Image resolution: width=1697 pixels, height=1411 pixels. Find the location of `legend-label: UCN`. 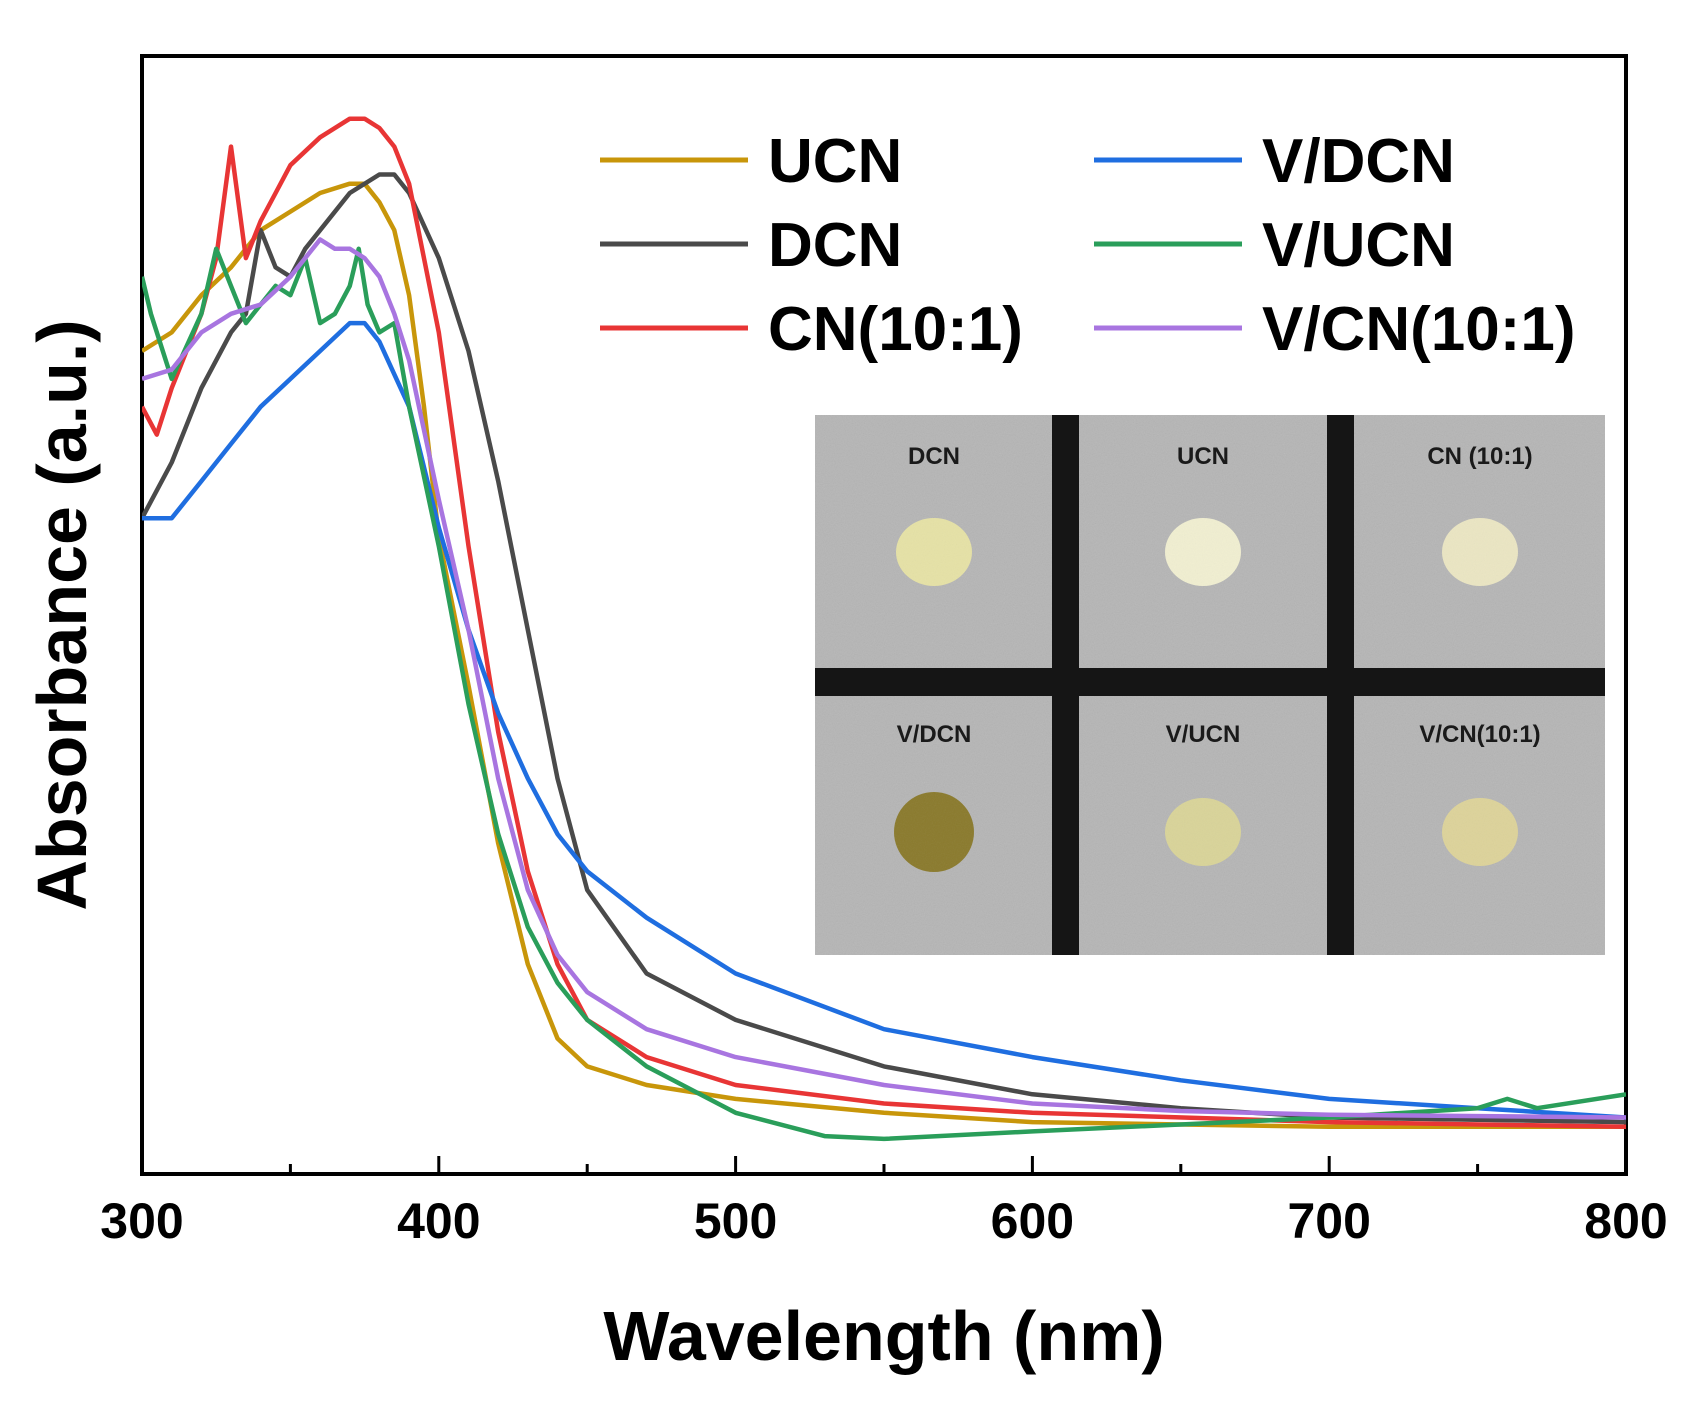

legend-label: UCN is located at coordinates (835, 161).